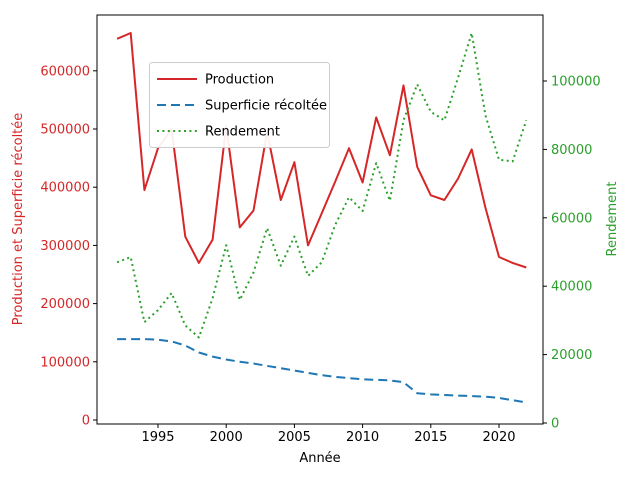 This screenshot has height=480, width=640. What do you see at coordinates (498, 437) in the screenshot?
I see `x-tick-label: 2020` at bounding box center [498, 437].